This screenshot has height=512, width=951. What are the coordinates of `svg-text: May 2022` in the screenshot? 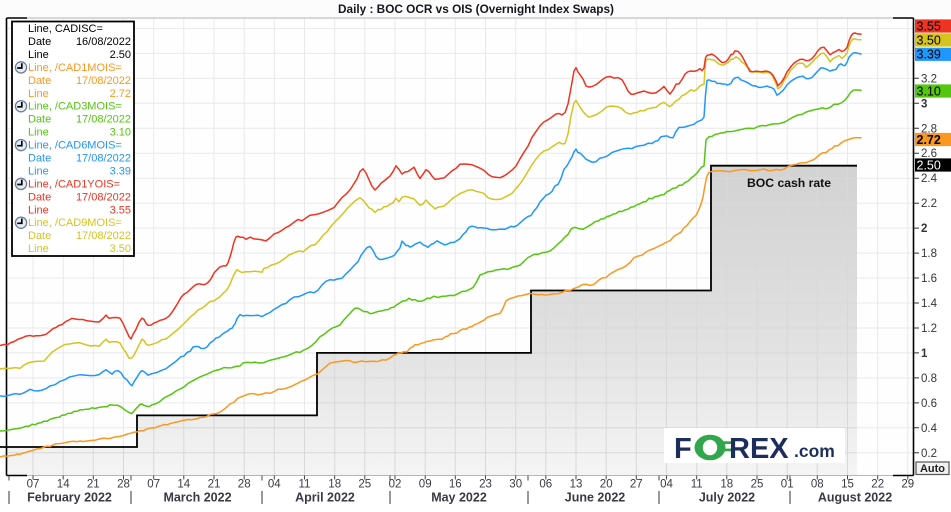 It's located at (459, 498).